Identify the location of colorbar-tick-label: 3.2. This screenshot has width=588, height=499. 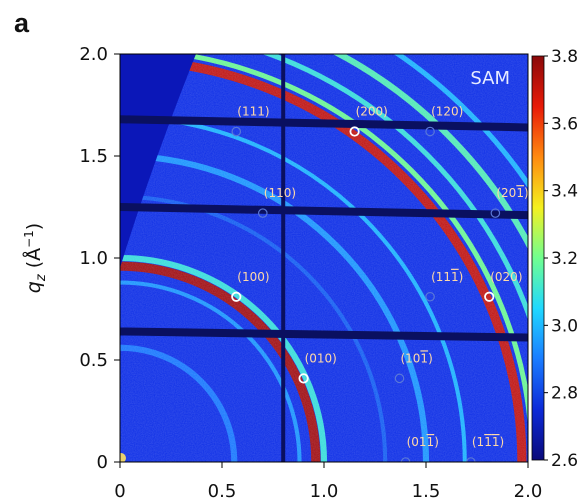
(564, 259).